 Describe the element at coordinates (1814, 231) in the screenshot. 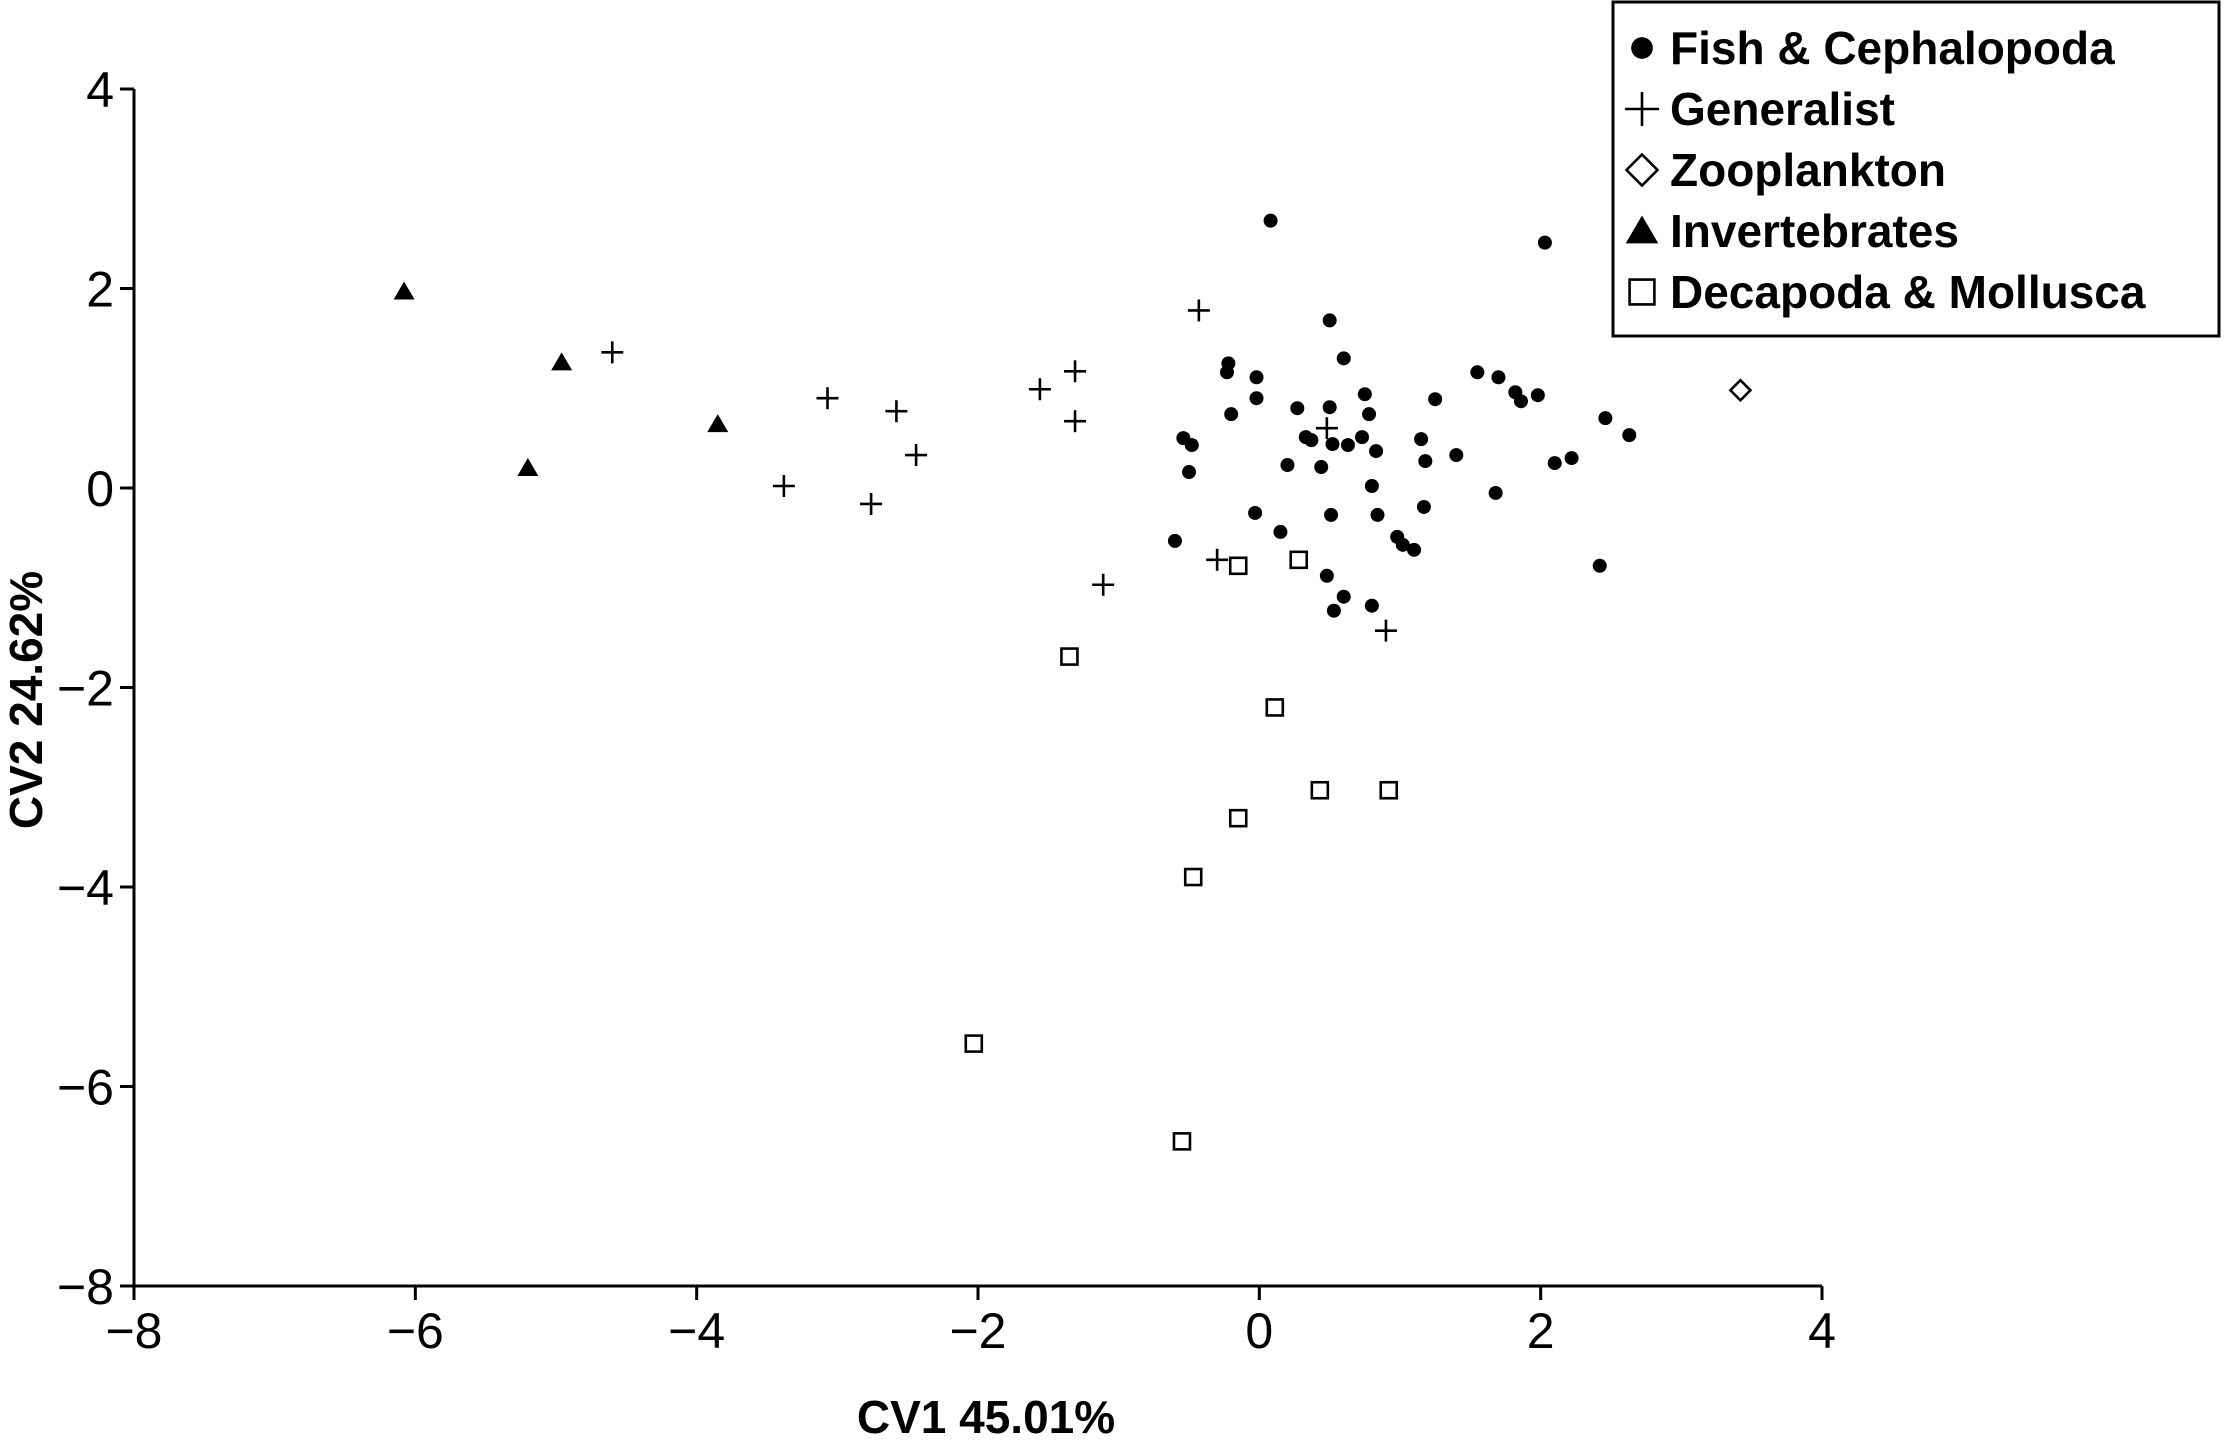

I see `legend-label: Invertebrates` at that location.